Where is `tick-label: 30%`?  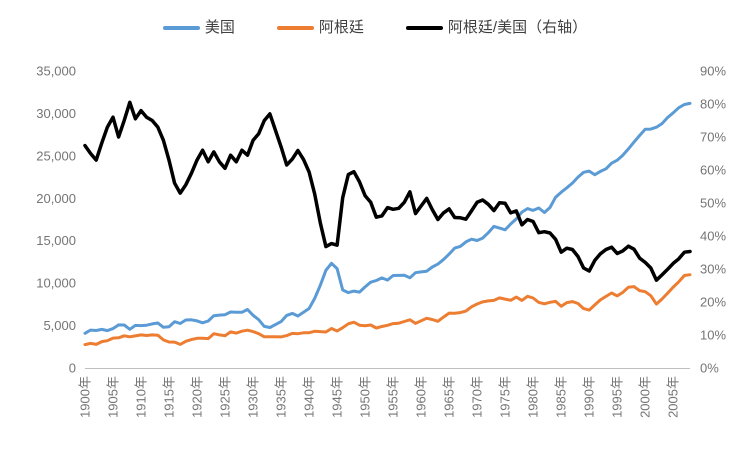
tick-label: 30% is located at coordinates (713, 269).